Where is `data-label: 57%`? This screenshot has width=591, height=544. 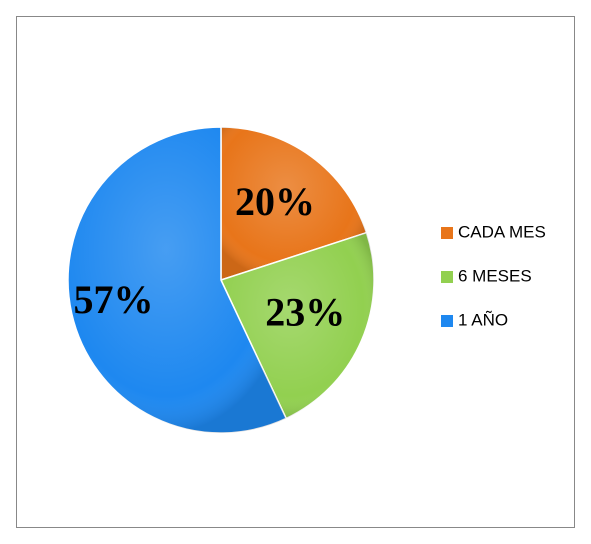
data-label: 57% is located at coordinates (113, 299).